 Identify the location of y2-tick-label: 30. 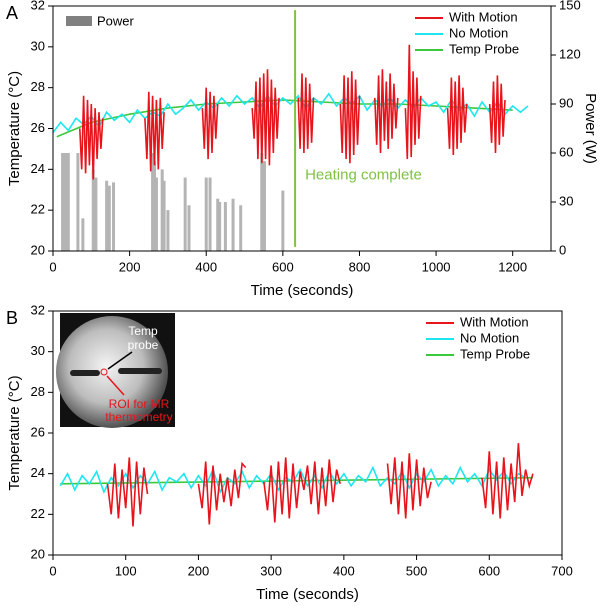
(566, 200).